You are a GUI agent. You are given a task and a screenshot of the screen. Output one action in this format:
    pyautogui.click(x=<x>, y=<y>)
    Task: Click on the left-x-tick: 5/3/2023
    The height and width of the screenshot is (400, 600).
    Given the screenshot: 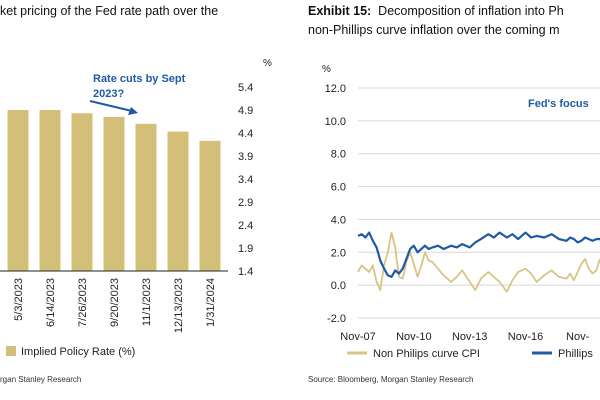 What is the action you would take?
    pyautogui.click(x=19, y=299)
    